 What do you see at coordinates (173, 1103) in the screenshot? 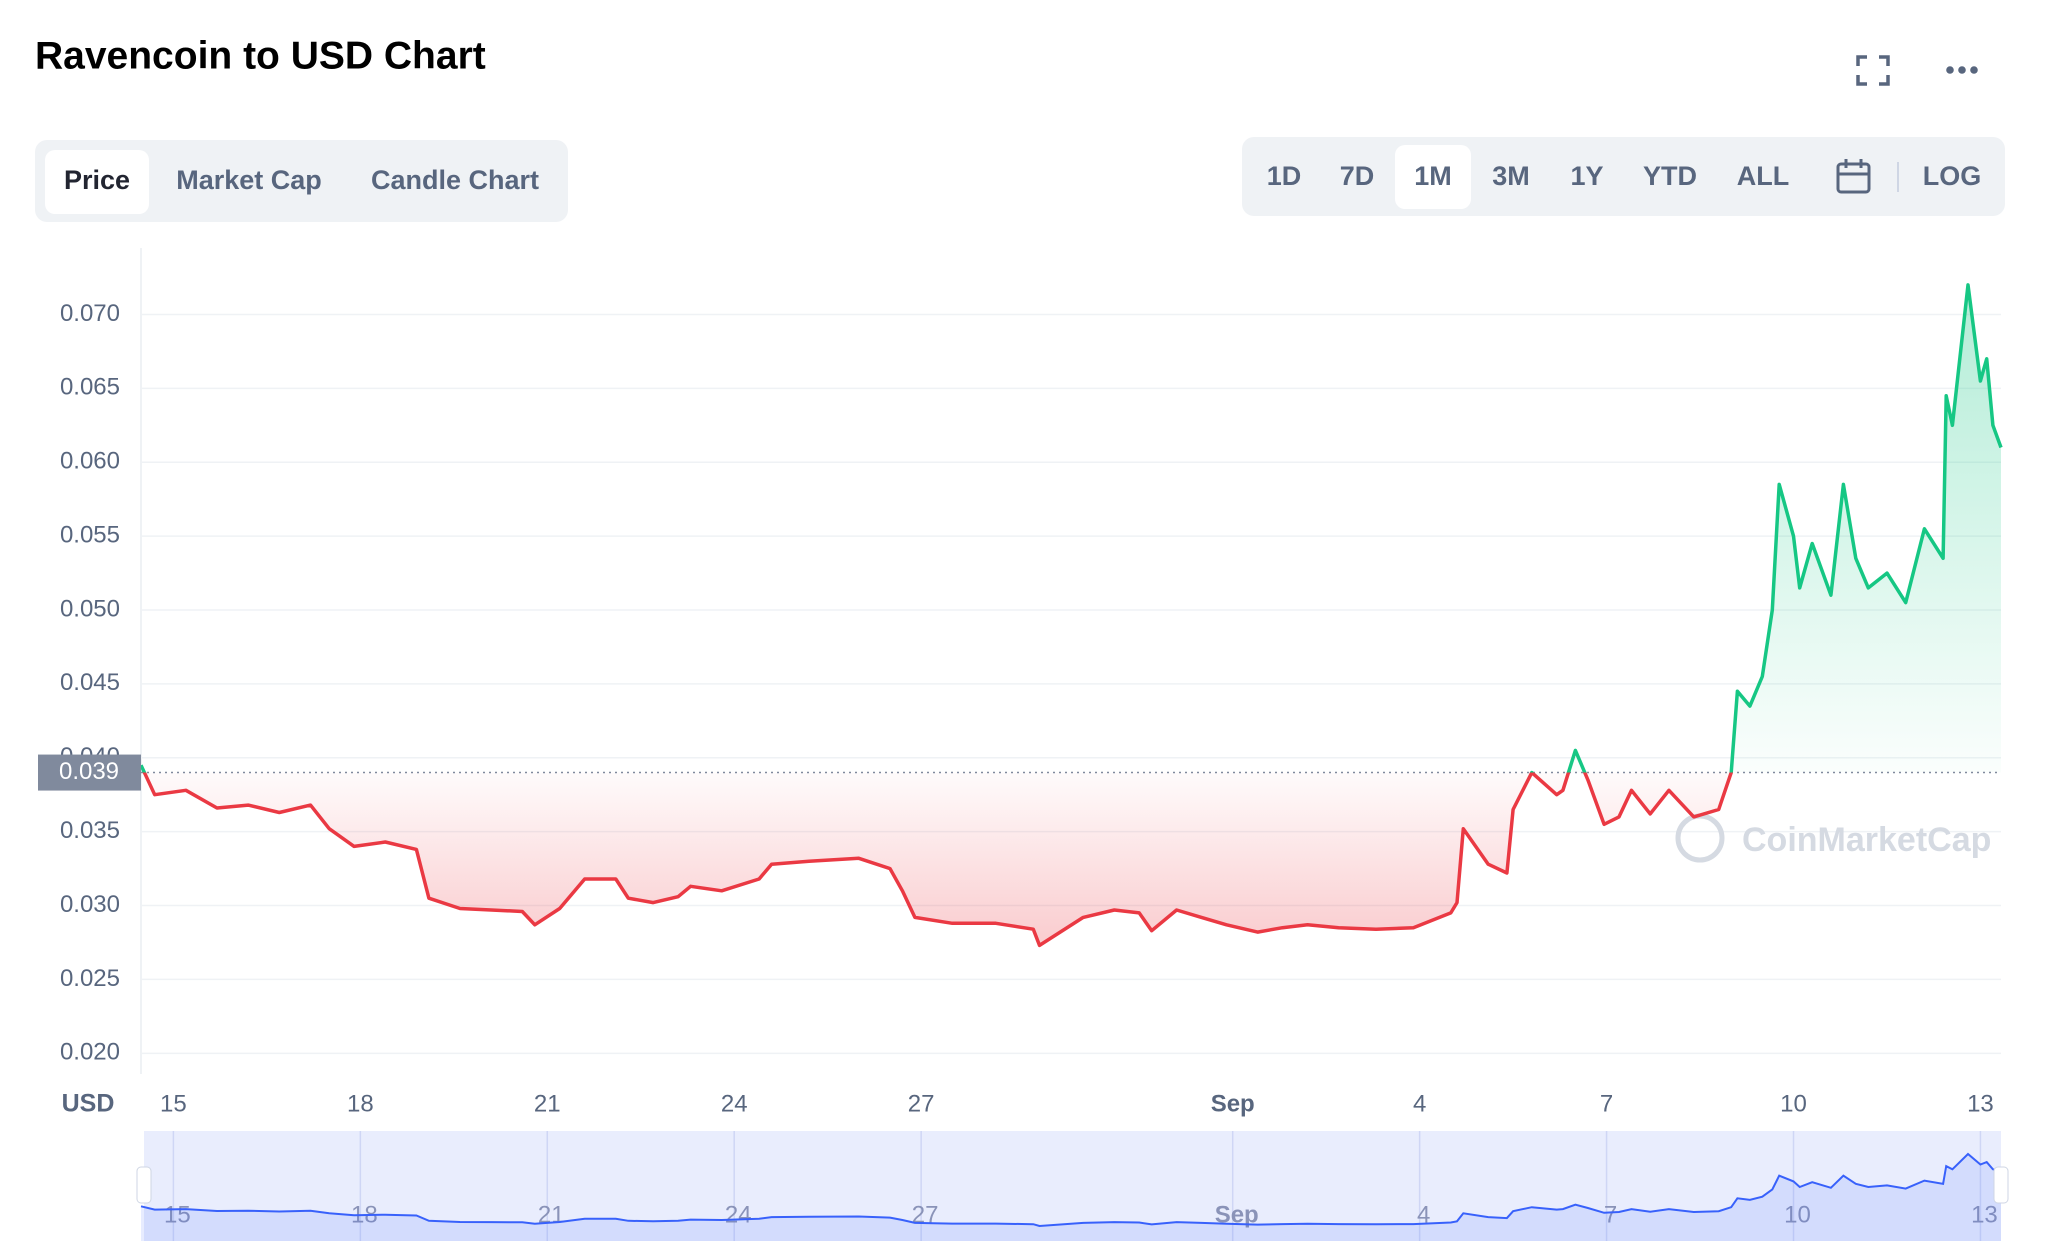
I see `x-tick-label: 15` at bounding box center [173, 1103].